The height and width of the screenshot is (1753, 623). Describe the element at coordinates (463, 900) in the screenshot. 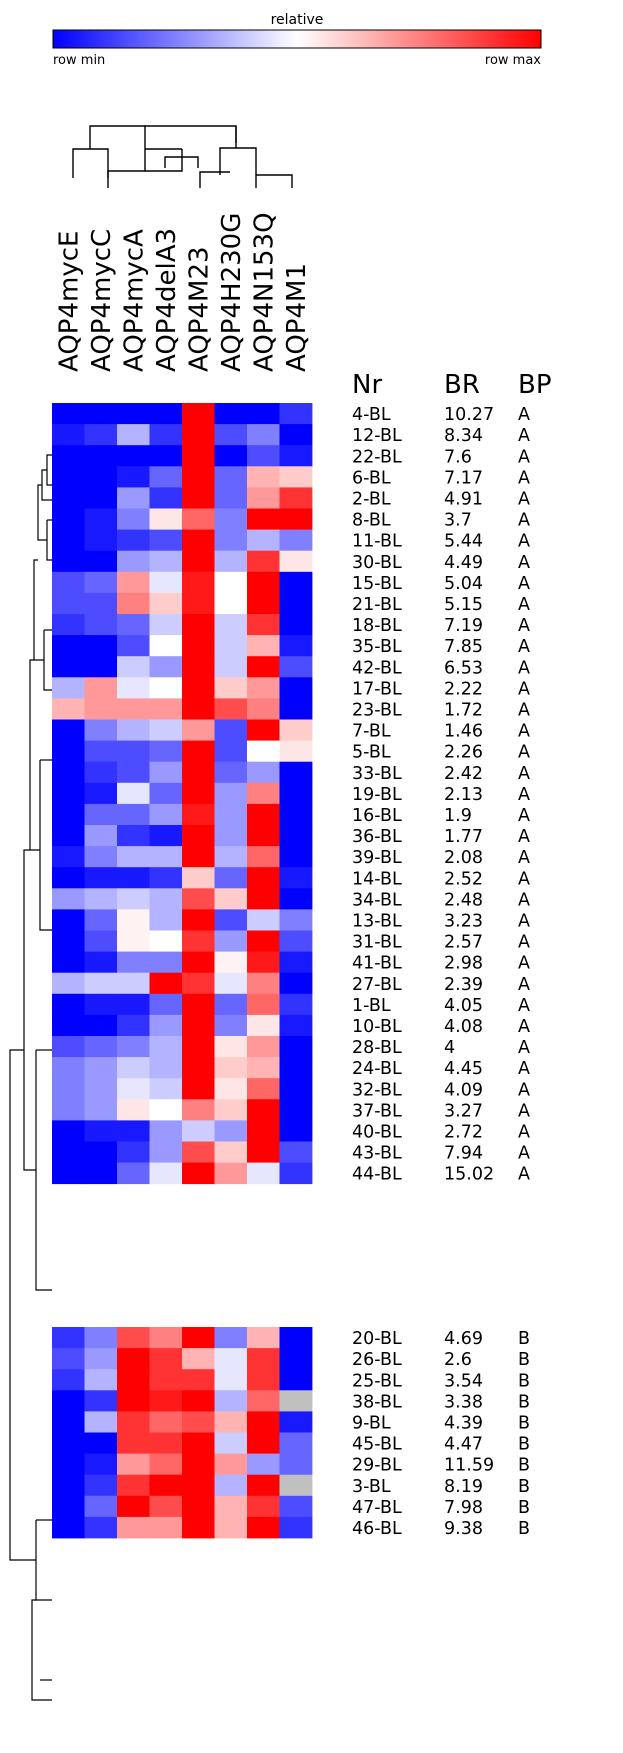

I see `row-br-value: 2.48` at that location.